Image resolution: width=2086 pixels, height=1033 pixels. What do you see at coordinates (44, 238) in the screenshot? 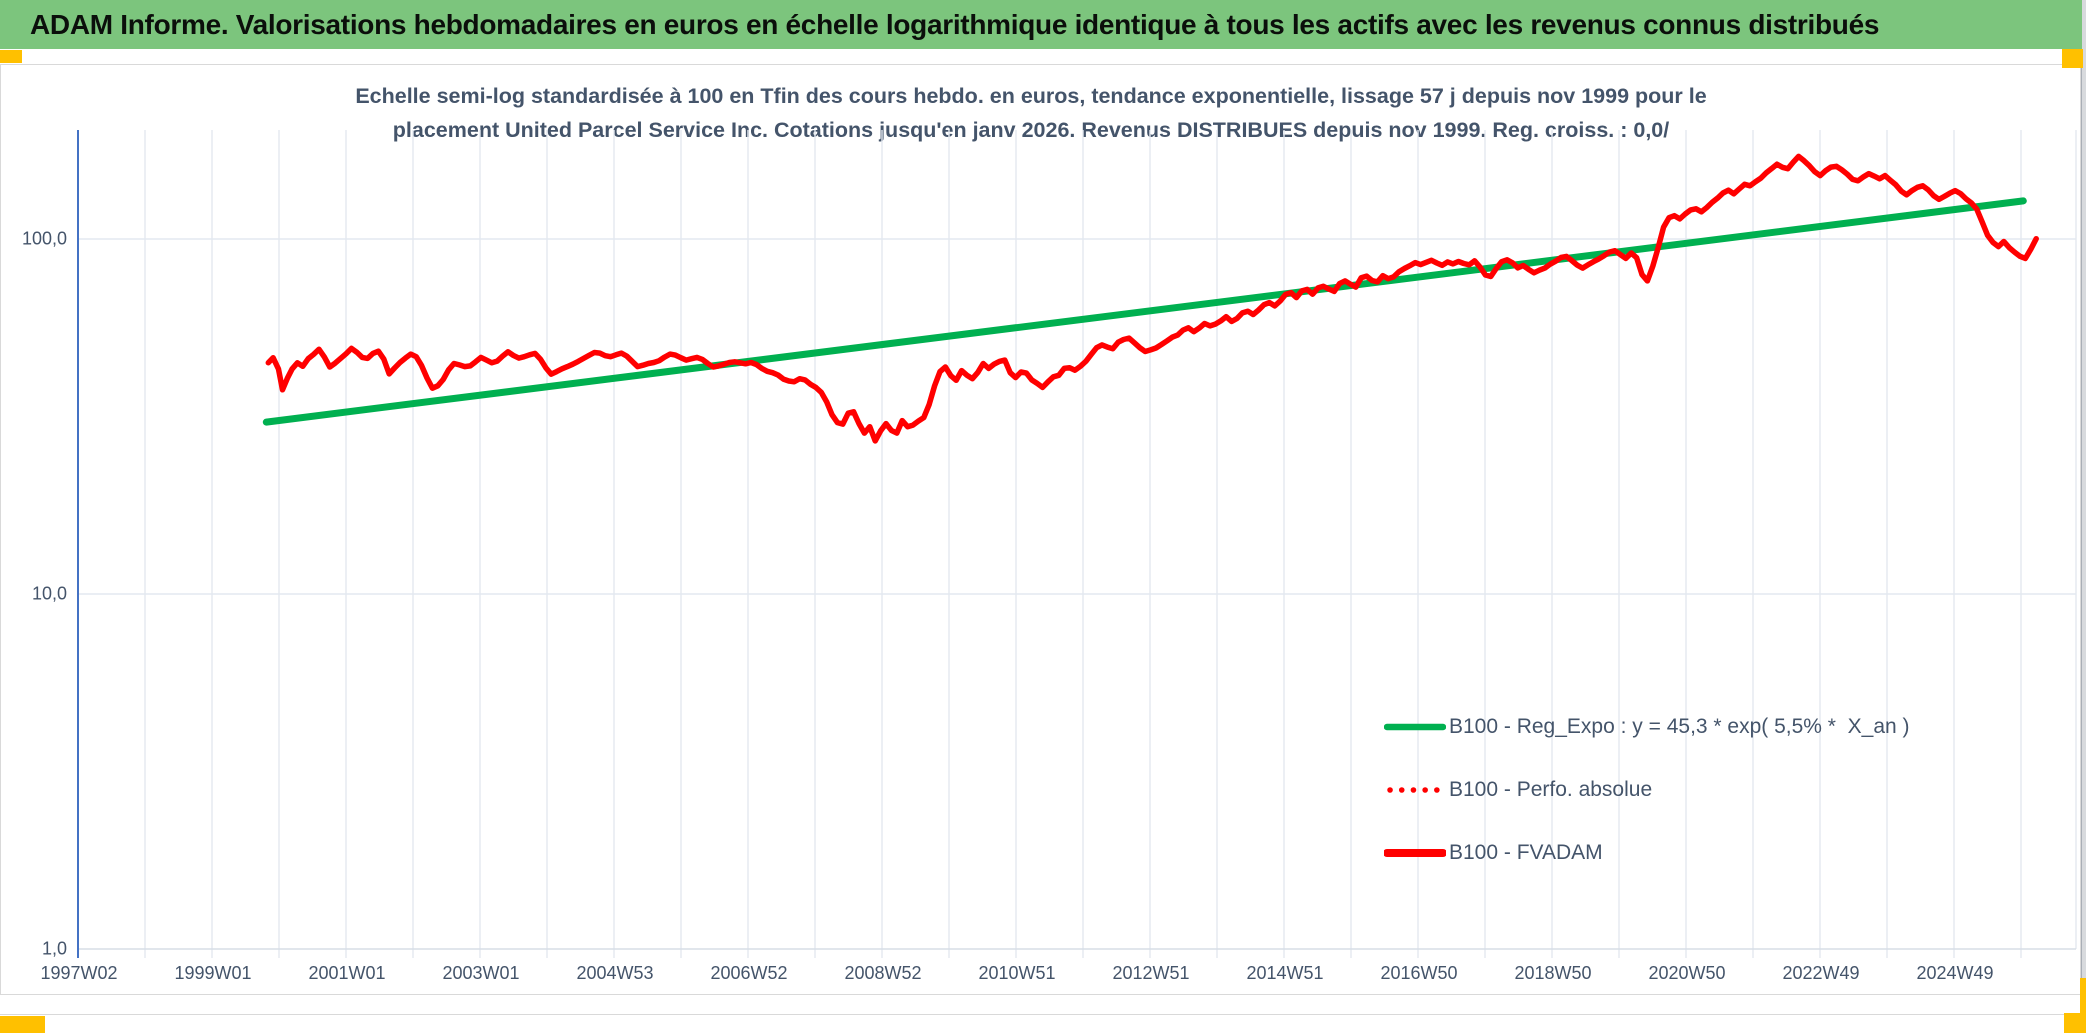
I see `y-axis-tick-label: 100,0` at bounding box center [44, 238].